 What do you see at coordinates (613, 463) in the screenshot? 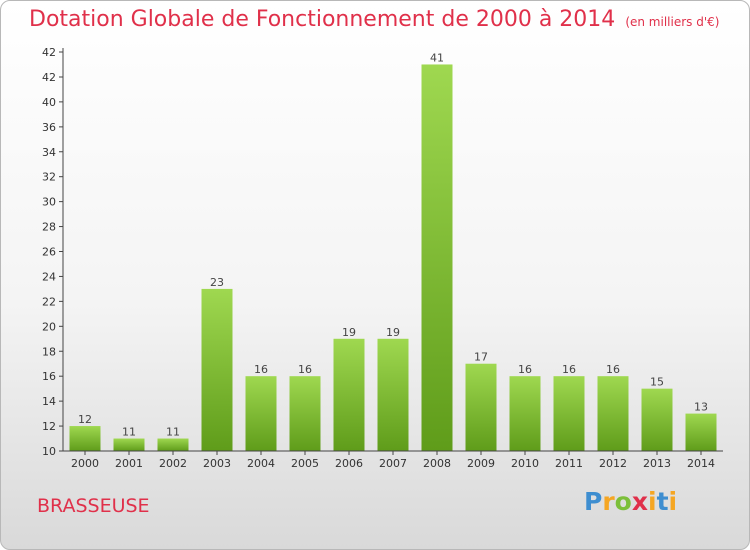
I see `x-tick-label: 2012` at bounding box center [613, 463].